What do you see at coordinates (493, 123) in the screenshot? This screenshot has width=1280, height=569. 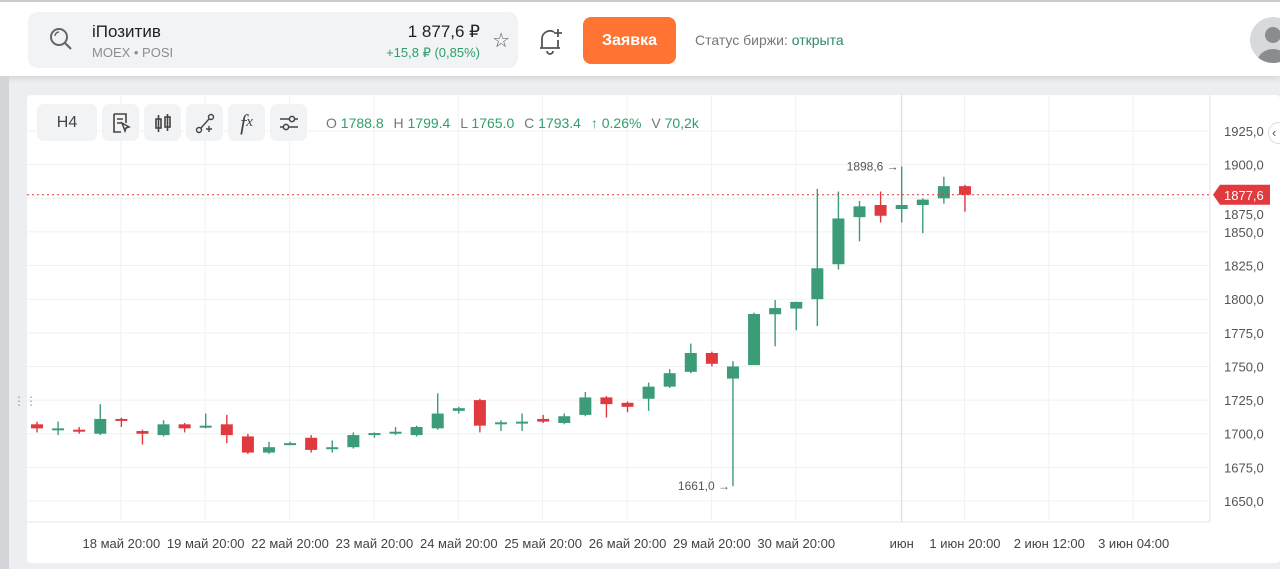 I see `low-value: 1765.0` at bounding box center [493, 123].